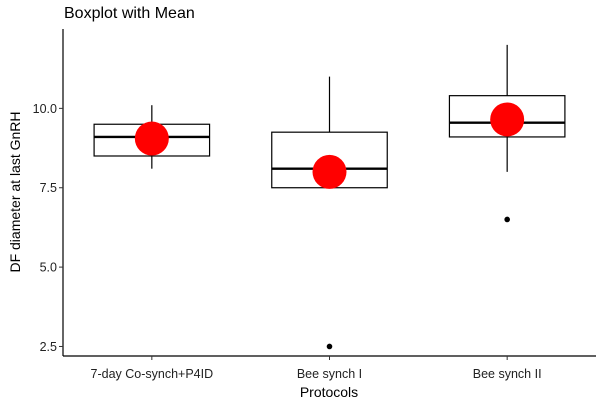 The height and width of the screenshot is (402, 597). I want to click on x-axis-label: Protocols, so click(329, 392).